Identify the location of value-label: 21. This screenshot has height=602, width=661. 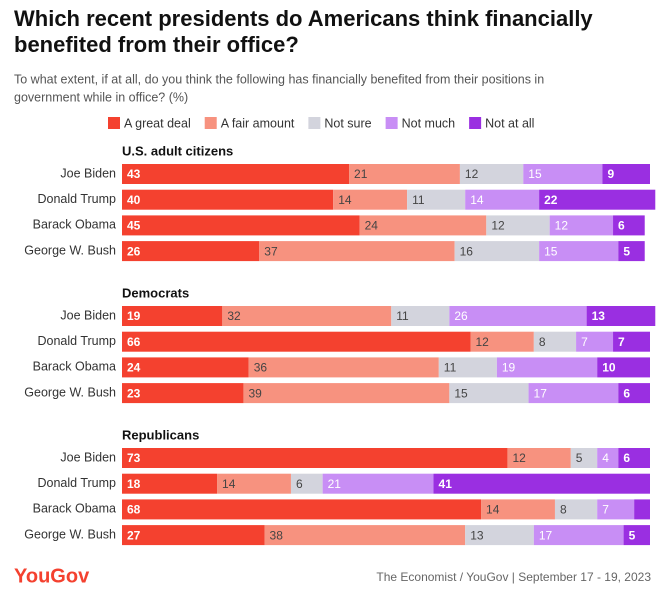
(361, 174).